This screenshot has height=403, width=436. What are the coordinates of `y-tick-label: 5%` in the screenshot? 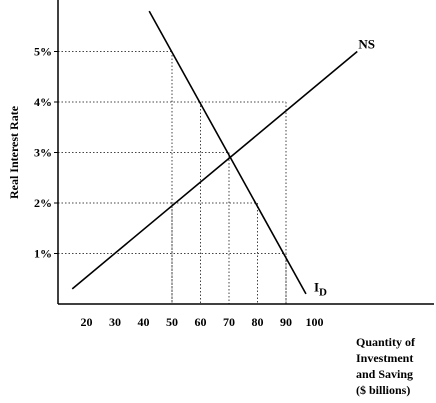 It's located at (43, 52).